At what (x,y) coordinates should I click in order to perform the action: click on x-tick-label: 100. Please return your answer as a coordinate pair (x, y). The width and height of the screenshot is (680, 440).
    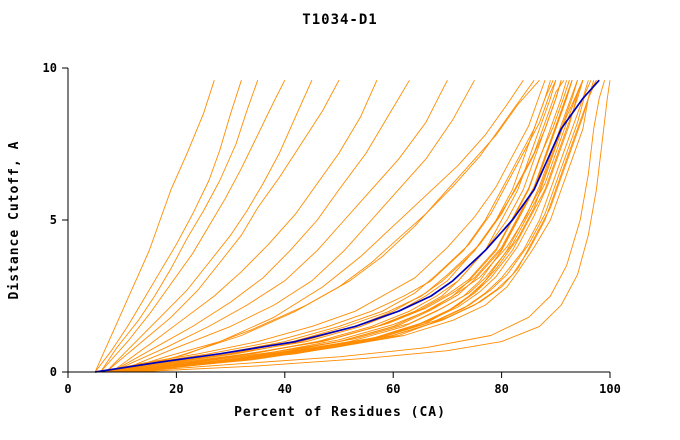
    Looking at the image, I should click on (610, 389).